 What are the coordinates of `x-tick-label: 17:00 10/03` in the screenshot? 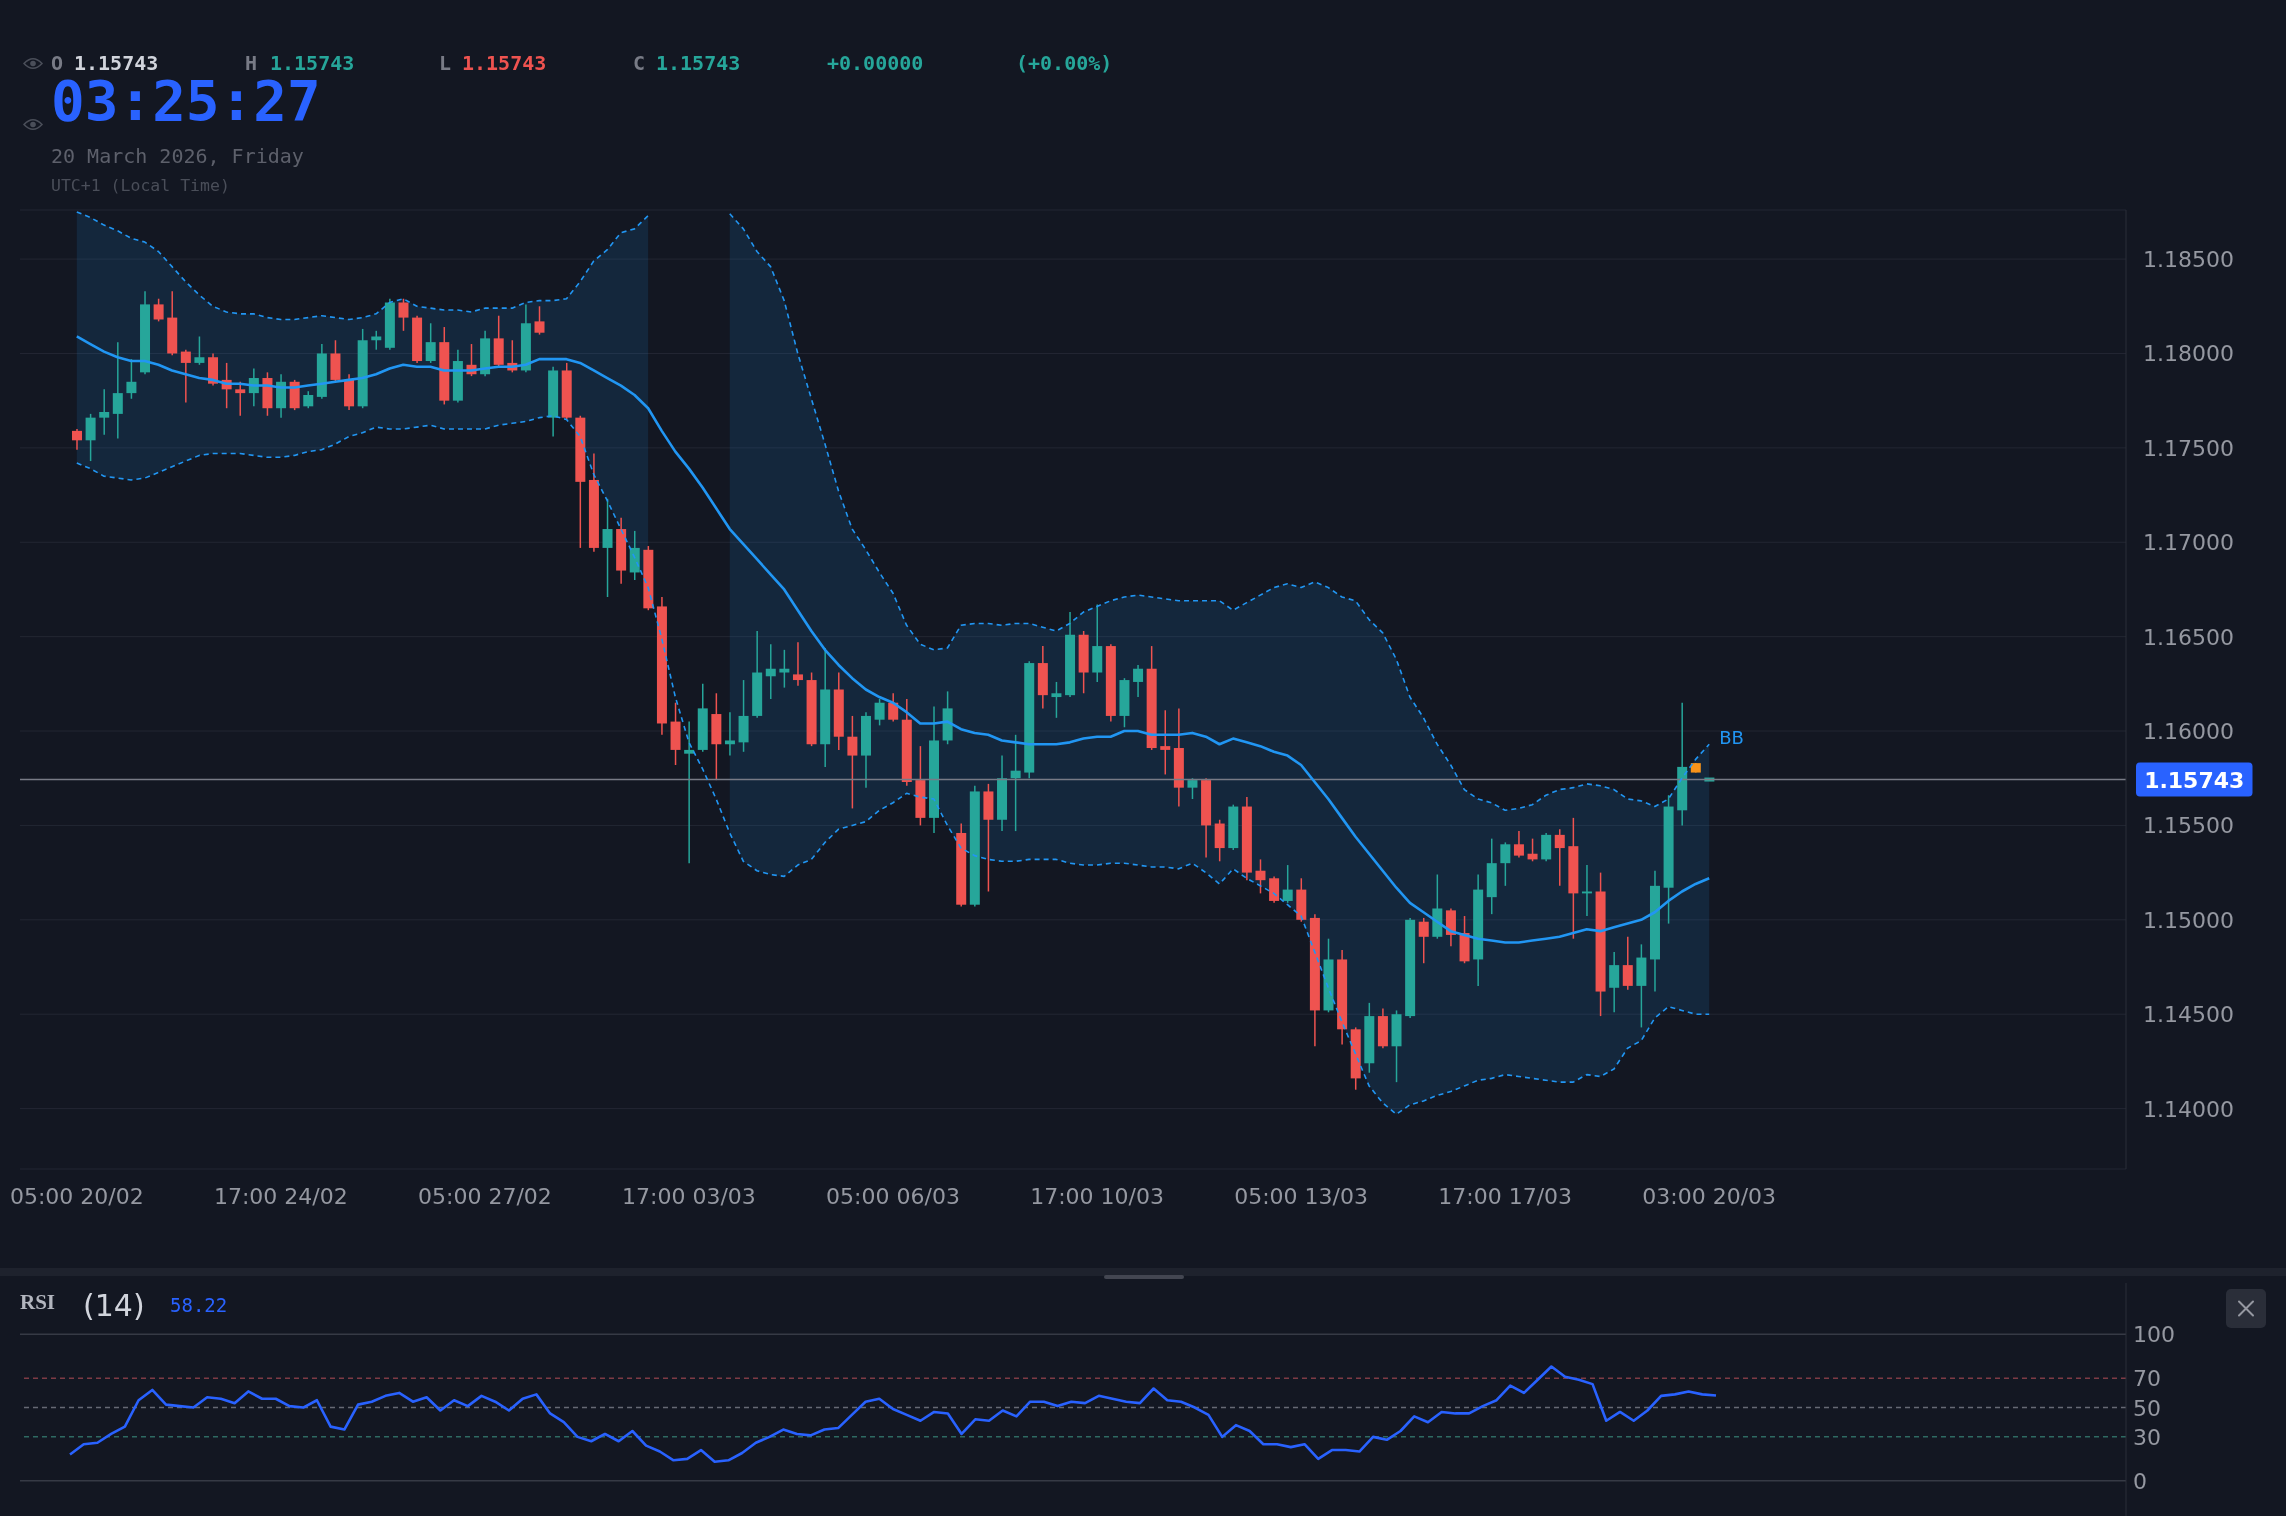 It's located at (1097, 1196).